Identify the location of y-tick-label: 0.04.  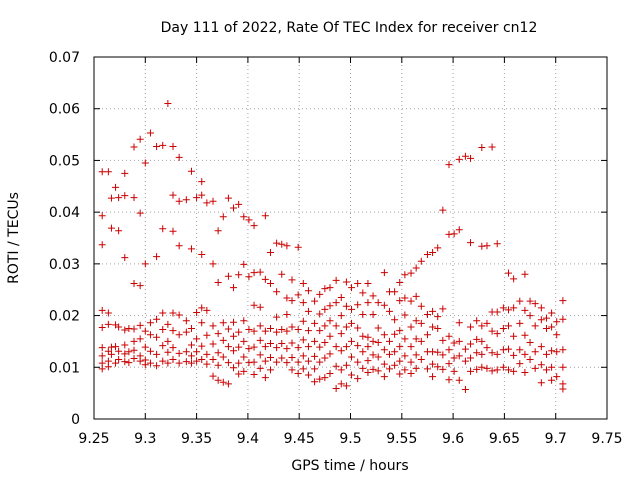
(64, 213).